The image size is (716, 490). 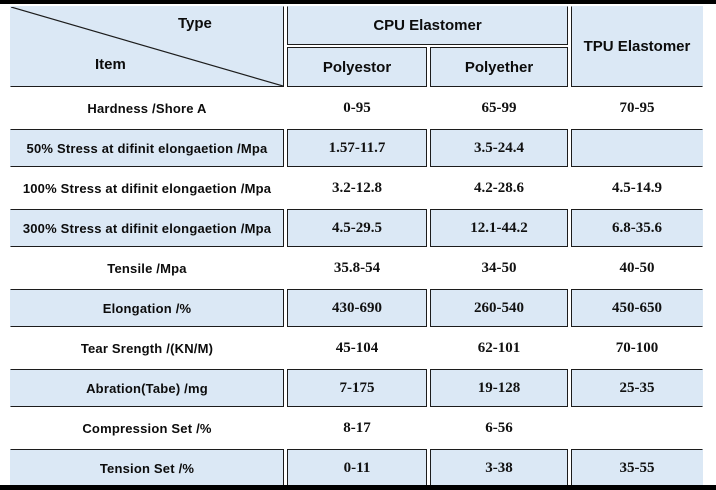 I want to click on table-row-abrasion: Abration(Tabe) /mg 7-175 19-128 25-35, so click(x=356, y=388).